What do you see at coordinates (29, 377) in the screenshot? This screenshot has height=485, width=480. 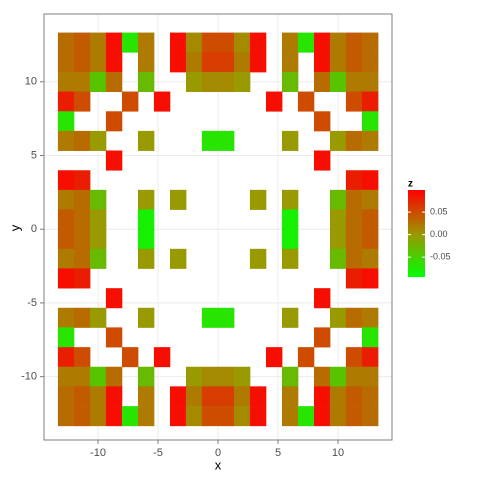 I see `y-tick-label: -10` at bounding box center [29, 377].